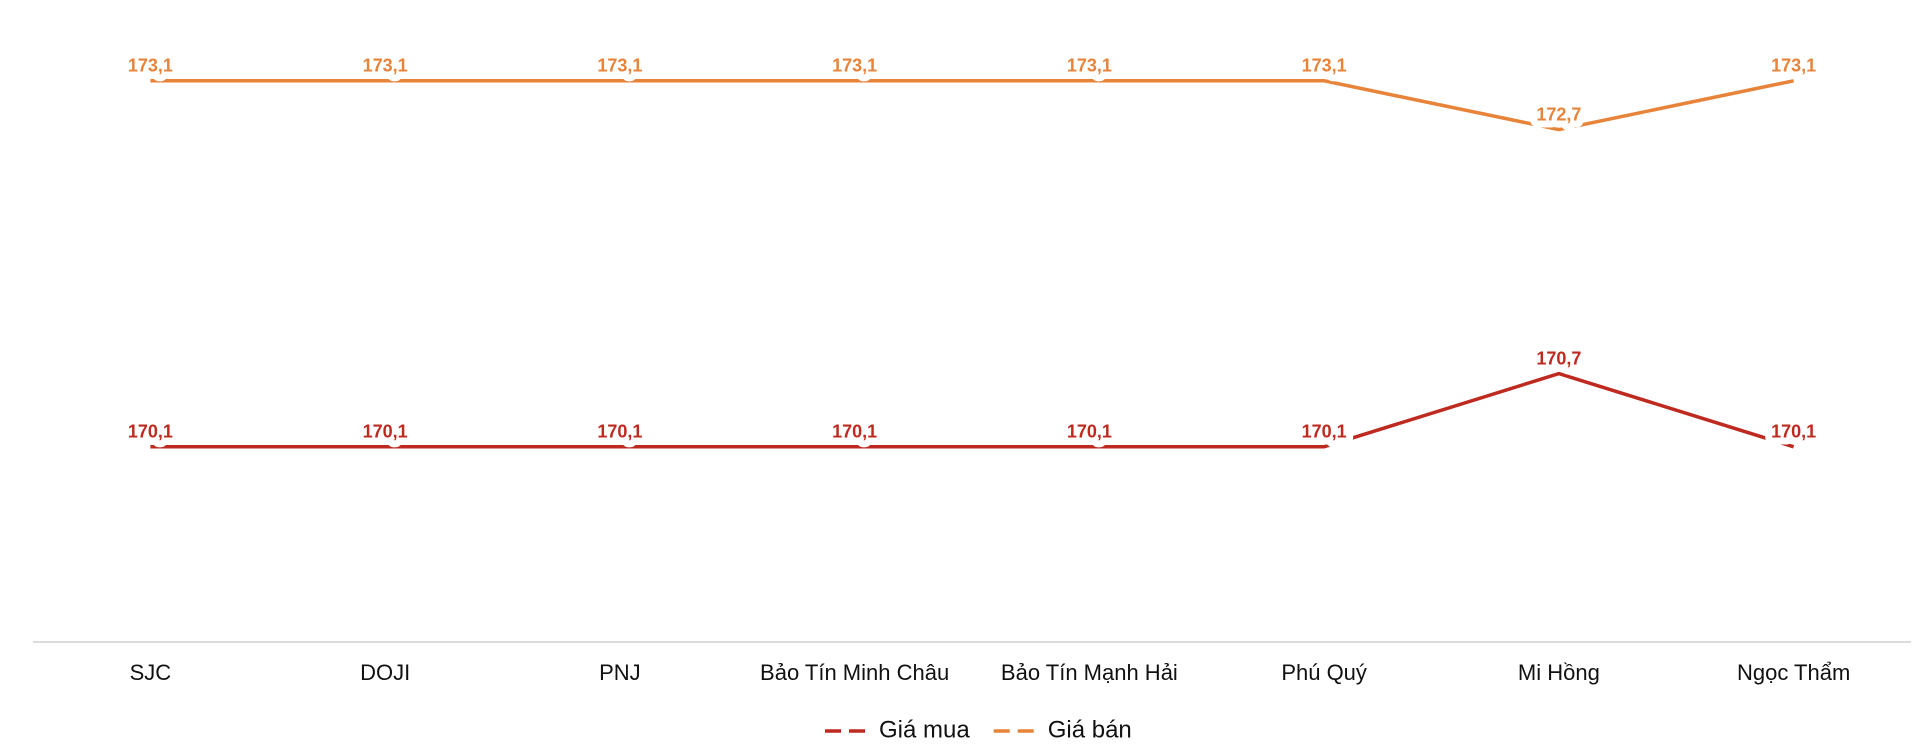 The image size is (1924, 754). Describe the element at coordinates (620, 672) in the screenshot. I see `x-tick-label: PNJ` at that location.